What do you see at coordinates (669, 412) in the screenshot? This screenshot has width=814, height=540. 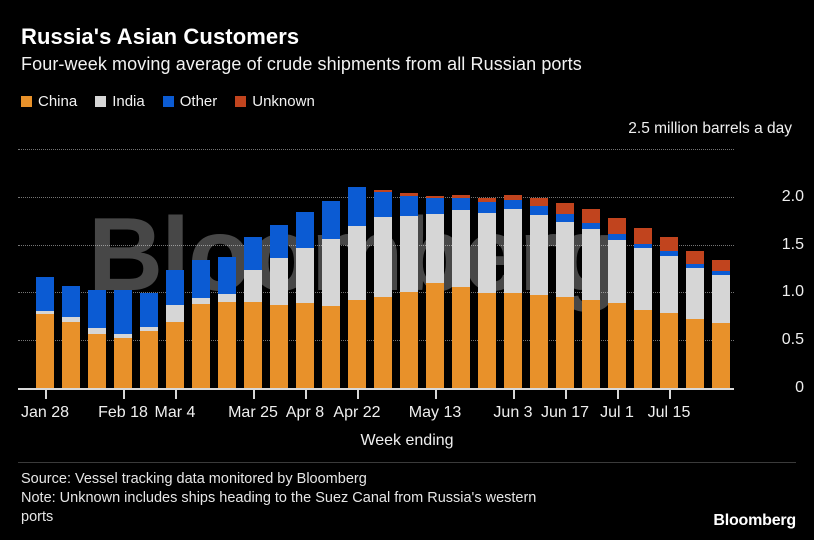 I see `x-axis-tick-label: Jul 15` at bounding box center [669, 412].